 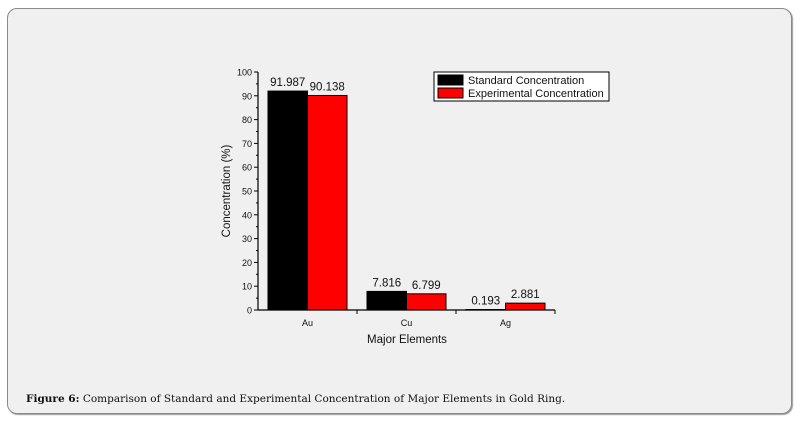 What do you see at coordinates (526, 81) in the screenshot?
I see `legend-label-standard: Standard Concentration` at bounding box center [526, 81].